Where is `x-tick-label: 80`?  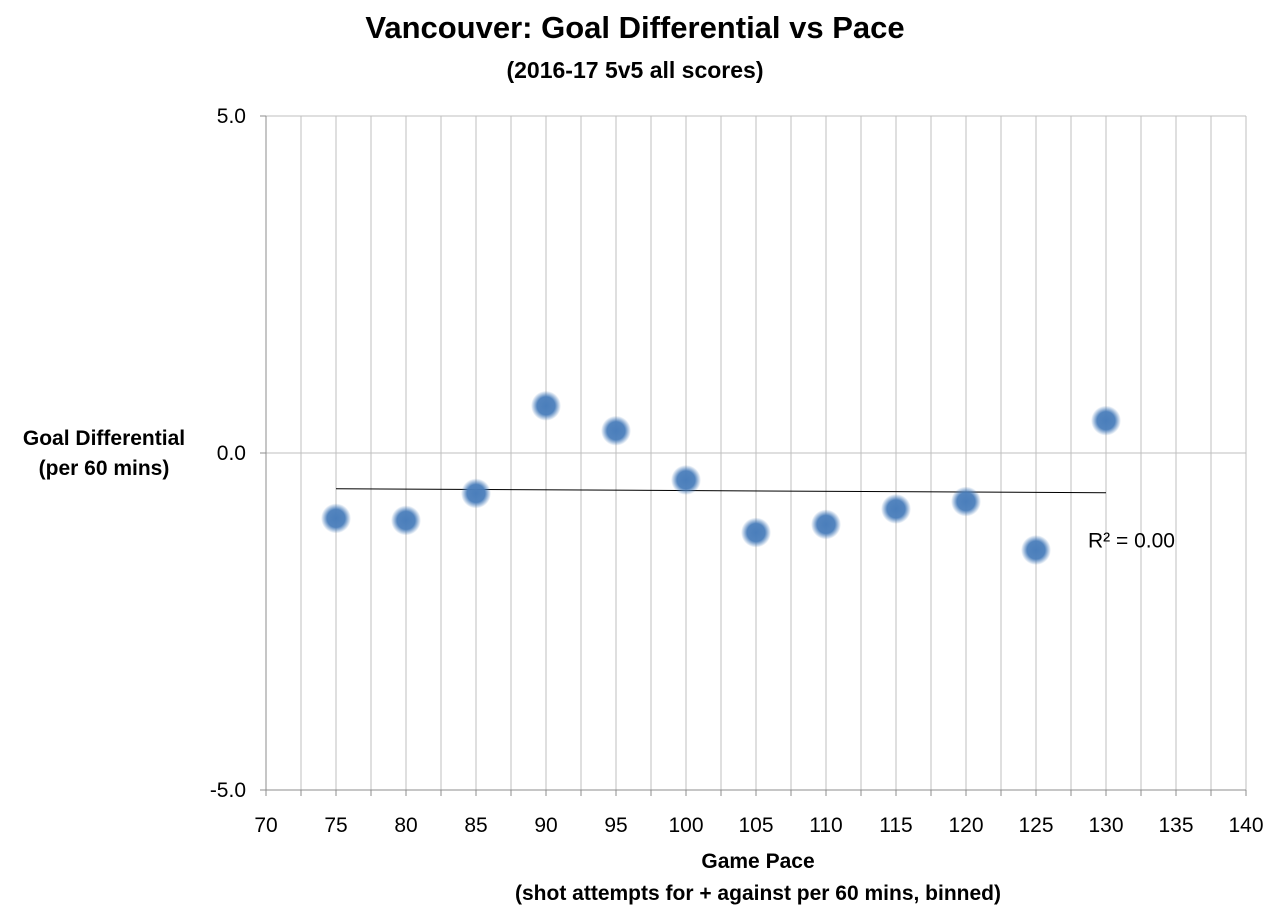
x-tick-label: 80 is located at coordinates (405, 825).